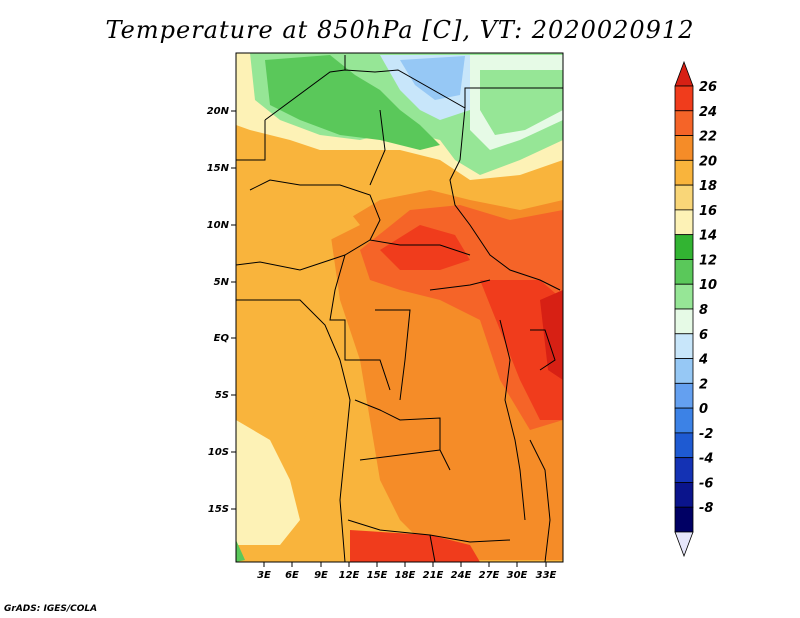  What do you see at coordinates (517, 575) in the screenshot?
I see `svg-text: 30E` at bounding box center [517, 575].